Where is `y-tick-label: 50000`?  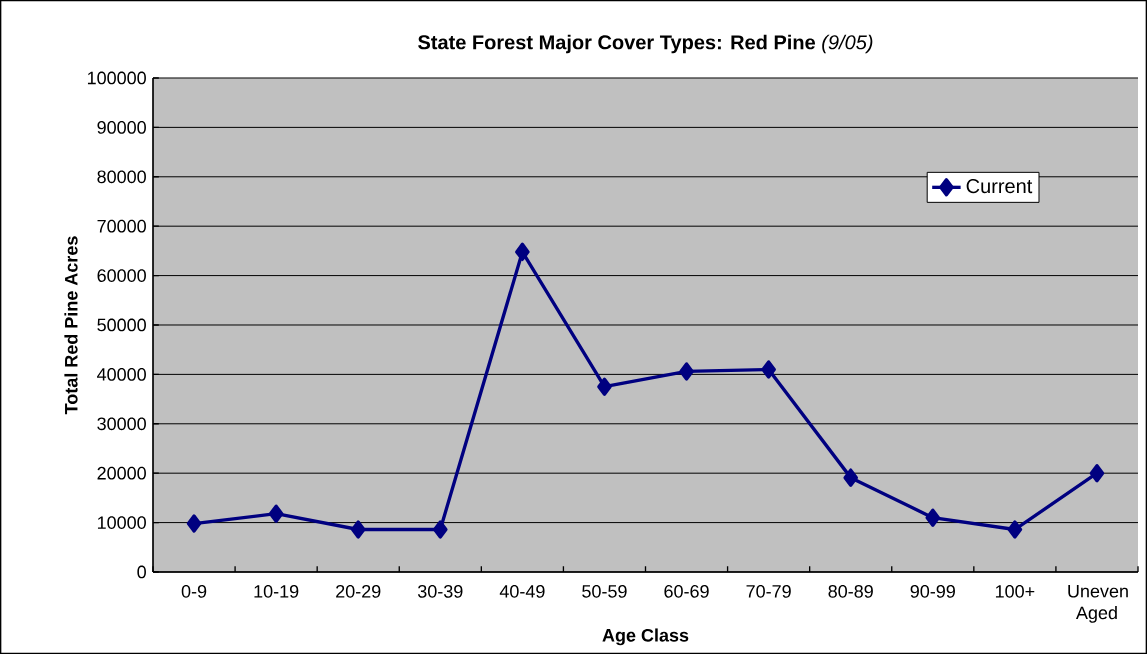
y-tick-label: 50000 is located at coordinates (121, 325).